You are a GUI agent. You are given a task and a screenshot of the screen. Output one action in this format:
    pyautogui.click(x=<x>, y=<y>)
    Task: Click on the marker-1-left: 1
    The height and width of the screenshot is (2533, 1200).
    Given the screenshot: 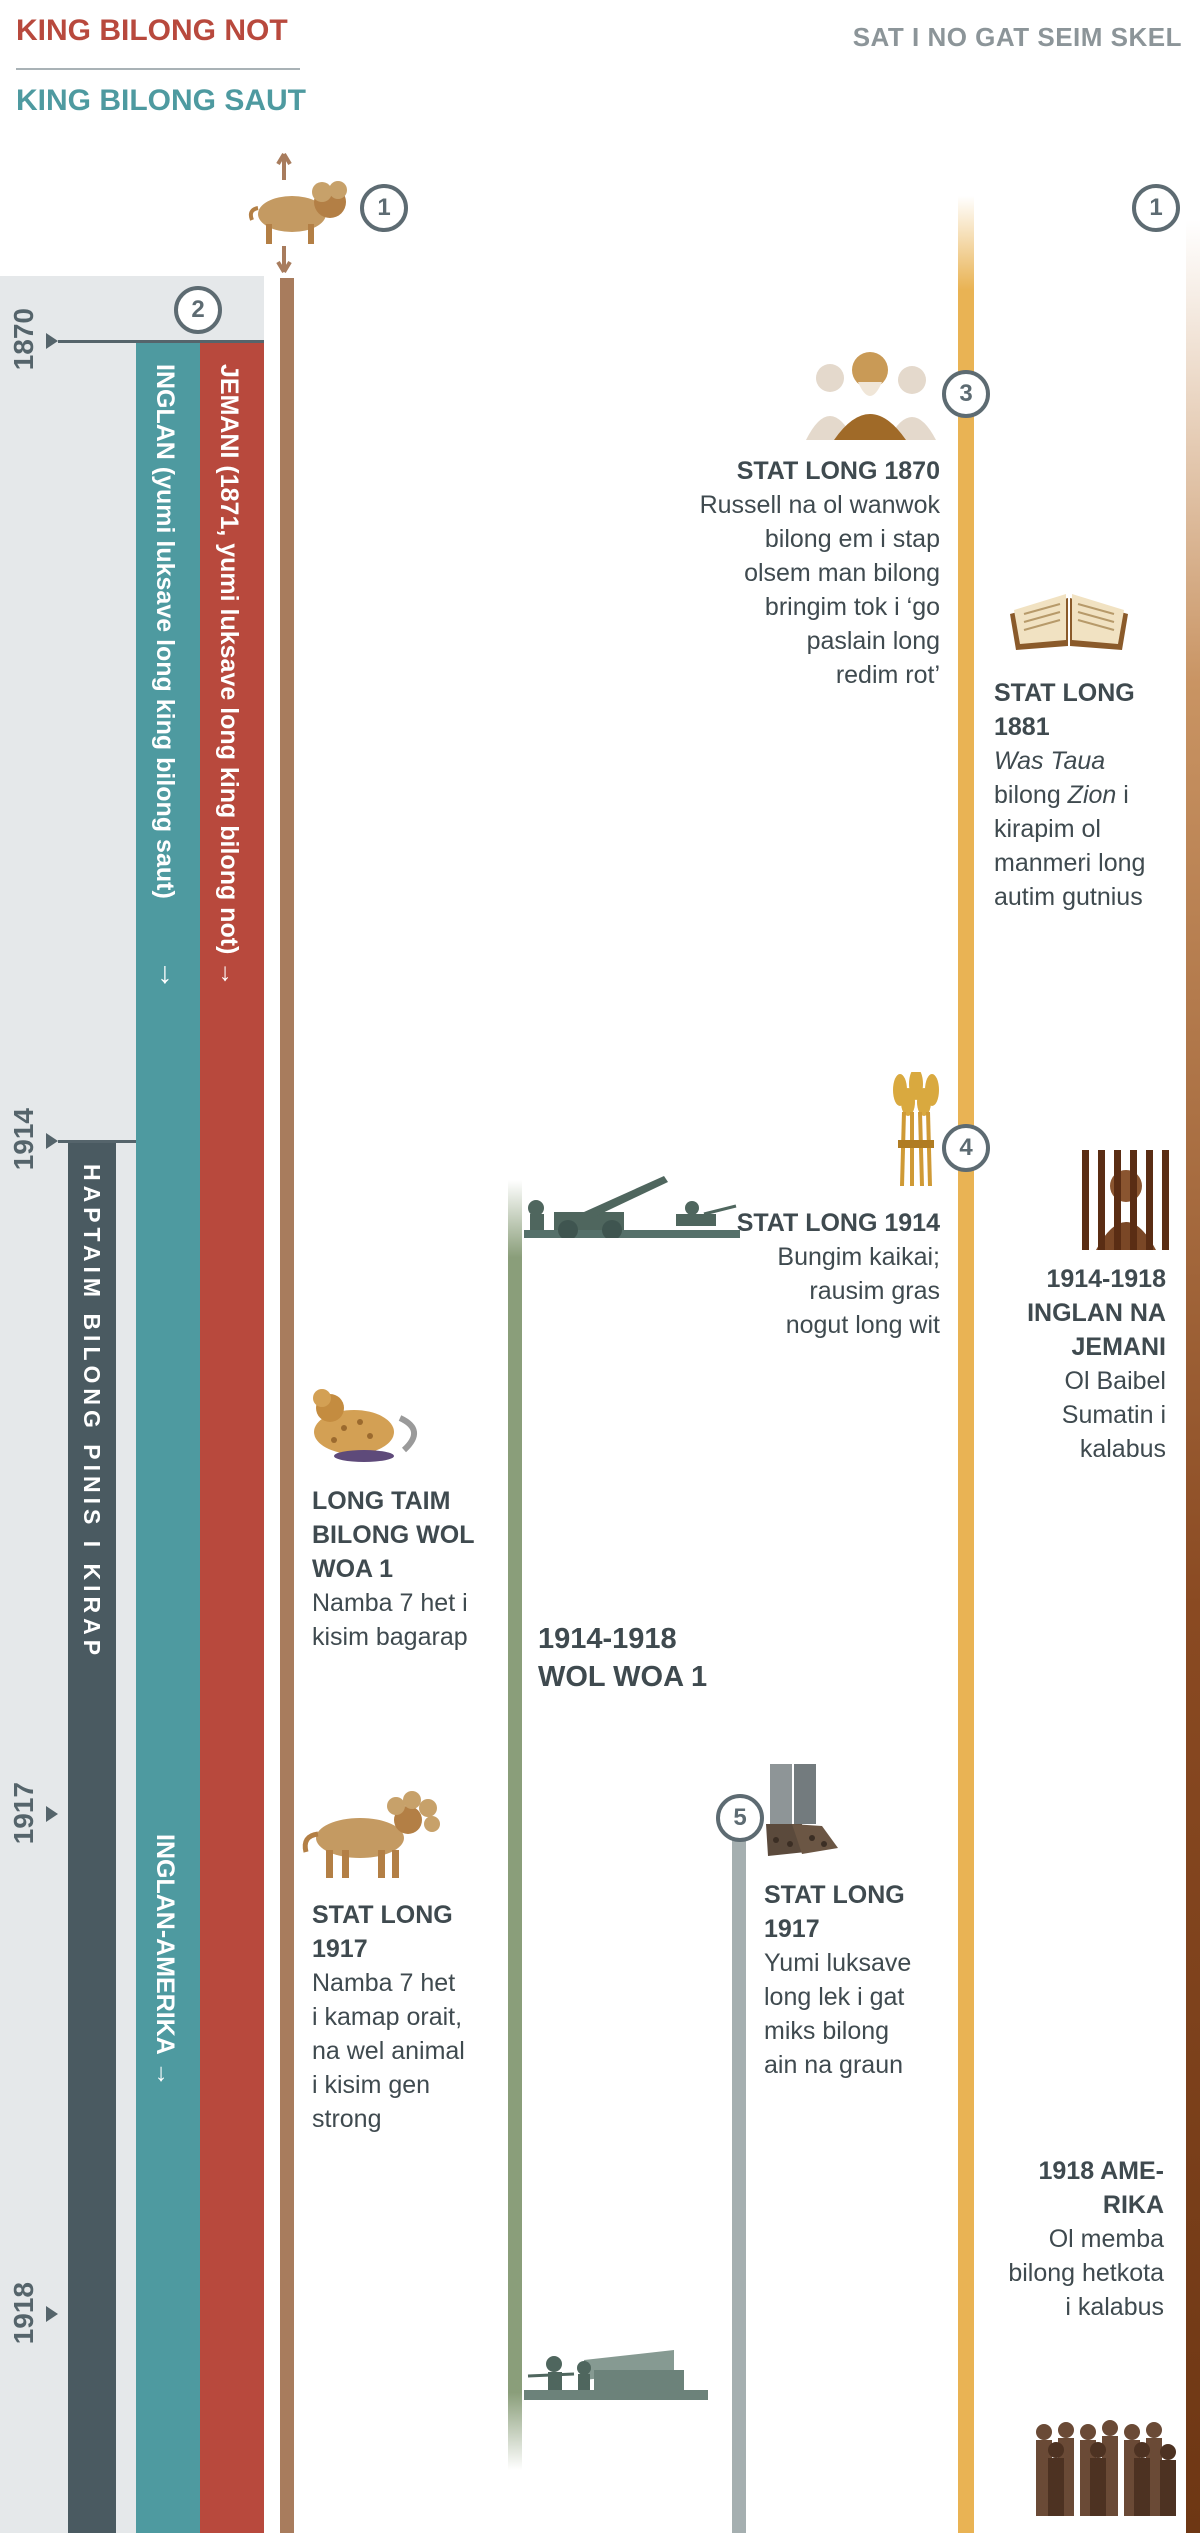 What is the action you would take?
    pyautogui.click(x=384, y=208)
    